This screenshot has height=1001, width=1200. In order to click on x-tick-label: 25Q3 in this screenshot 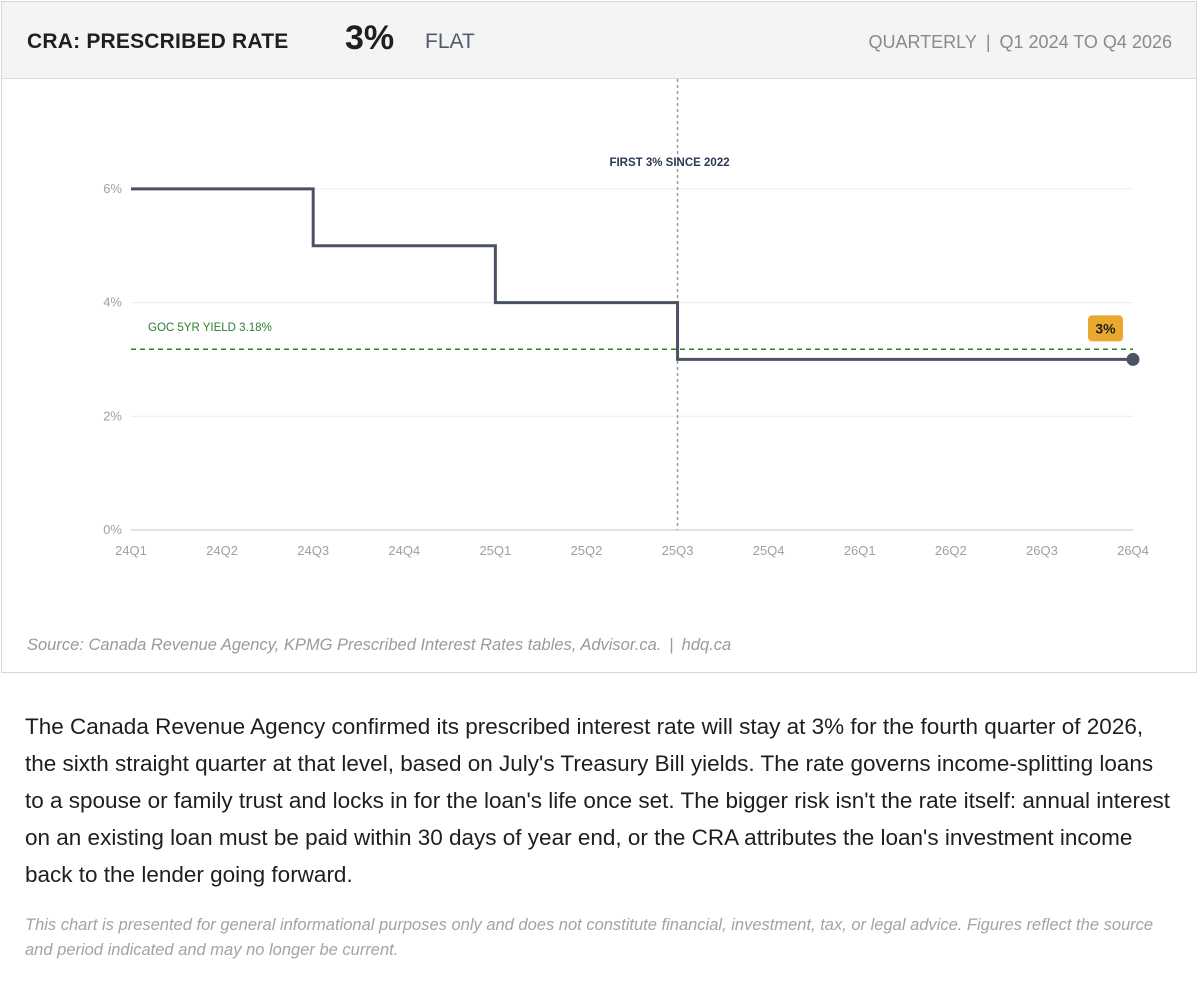, I will do `click(678, 550)`.